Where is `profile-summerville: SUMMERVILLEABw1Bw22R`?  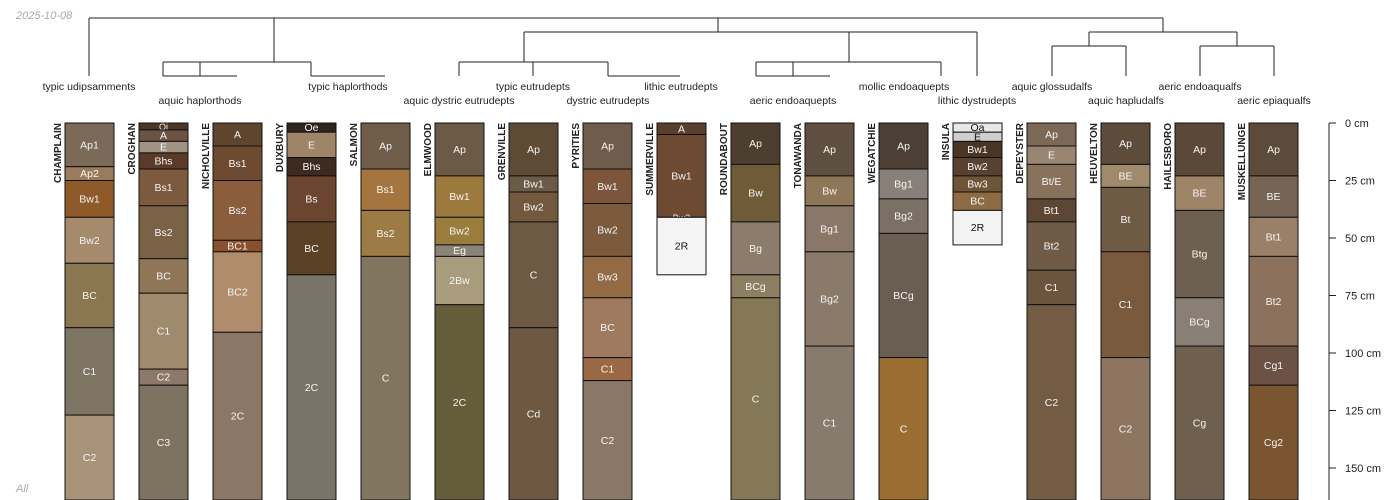
profile-summerville: SUMMERVILLEABw1Bw22R is located at coordinates (676, 199).